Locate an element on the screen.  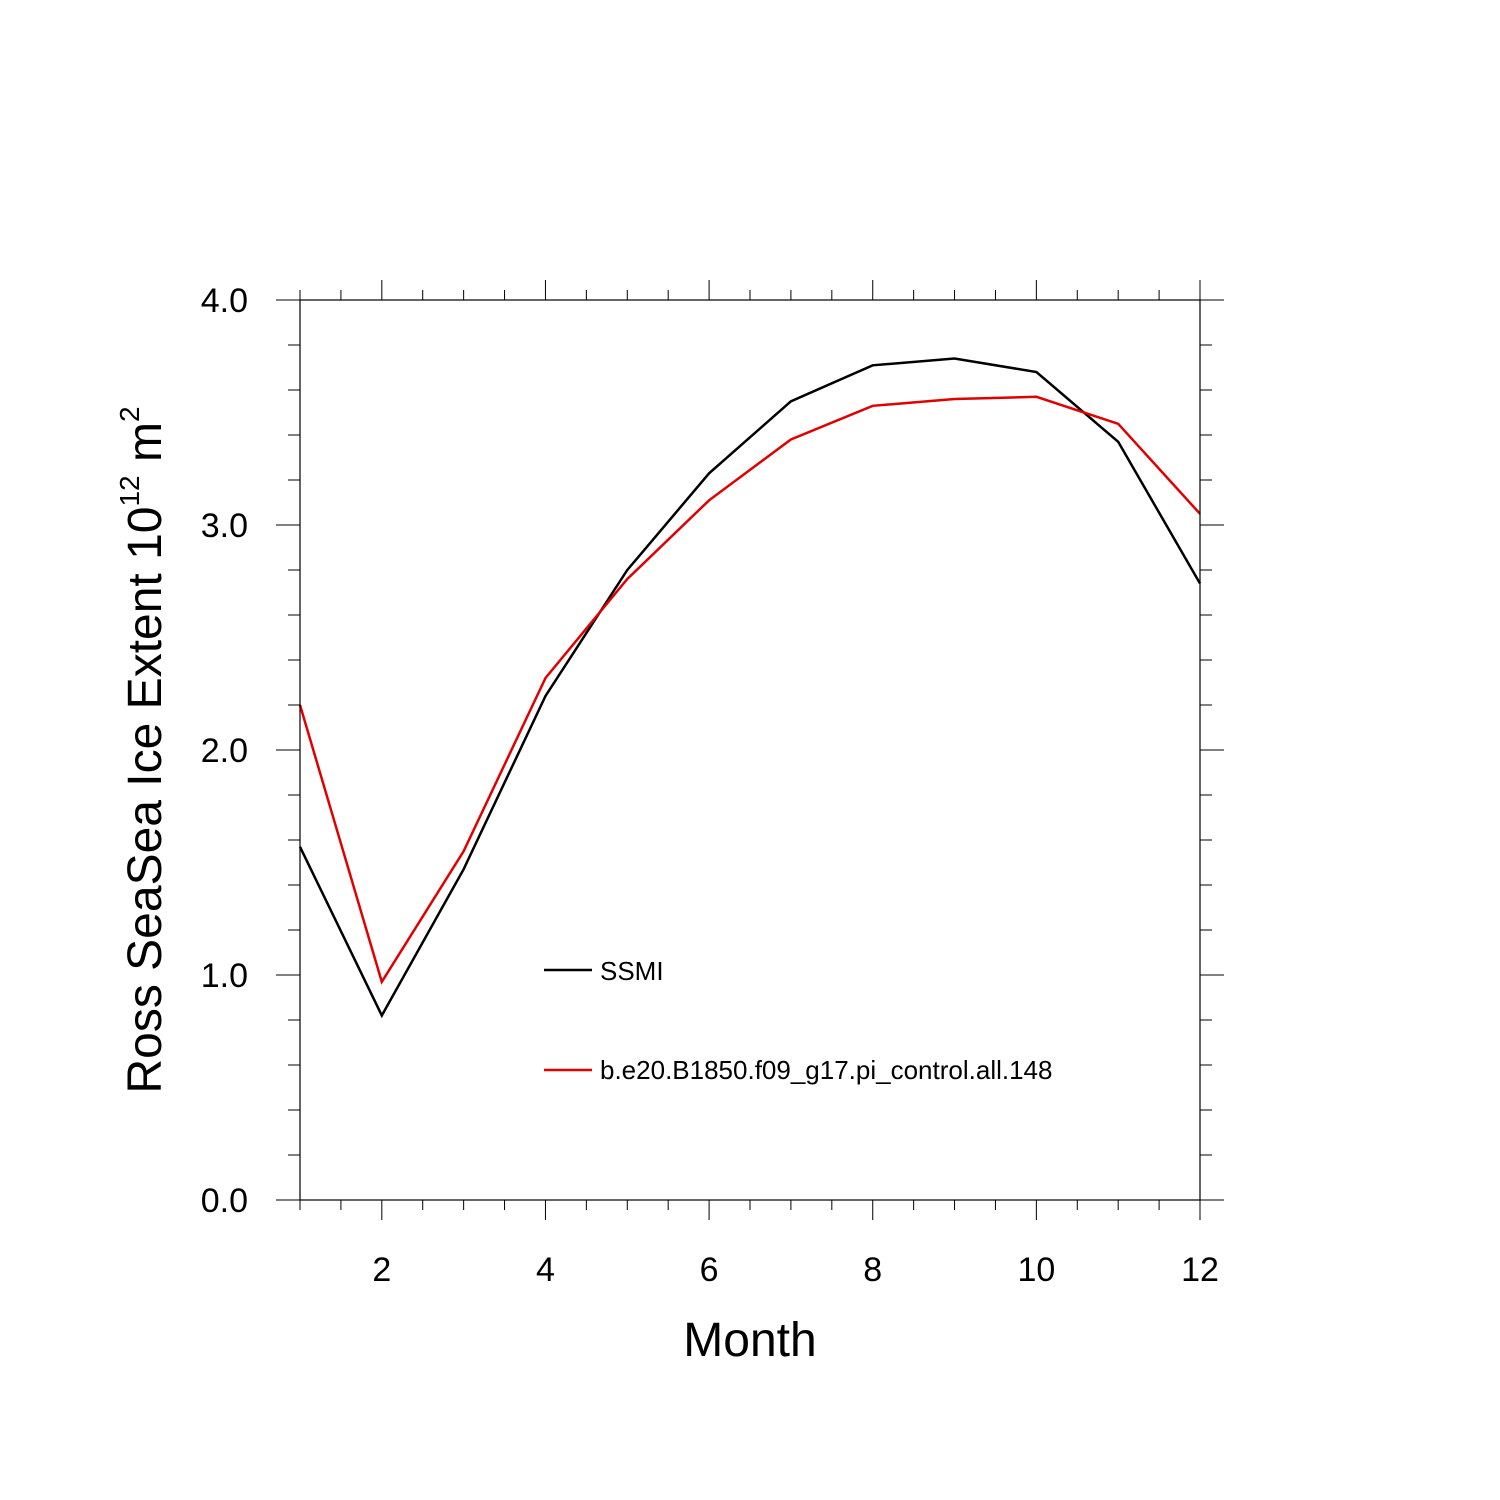
y-axis-title-main: Ross SeaSea Ice Extent 10 is located at coordinates (145, 800).